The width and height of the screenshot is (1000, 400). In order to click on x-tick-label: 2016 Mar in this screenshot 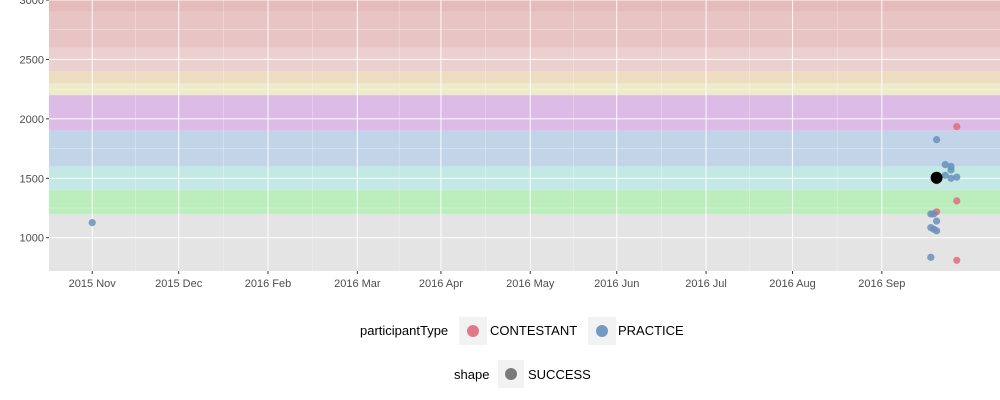, I will do `click(357, 284)`.